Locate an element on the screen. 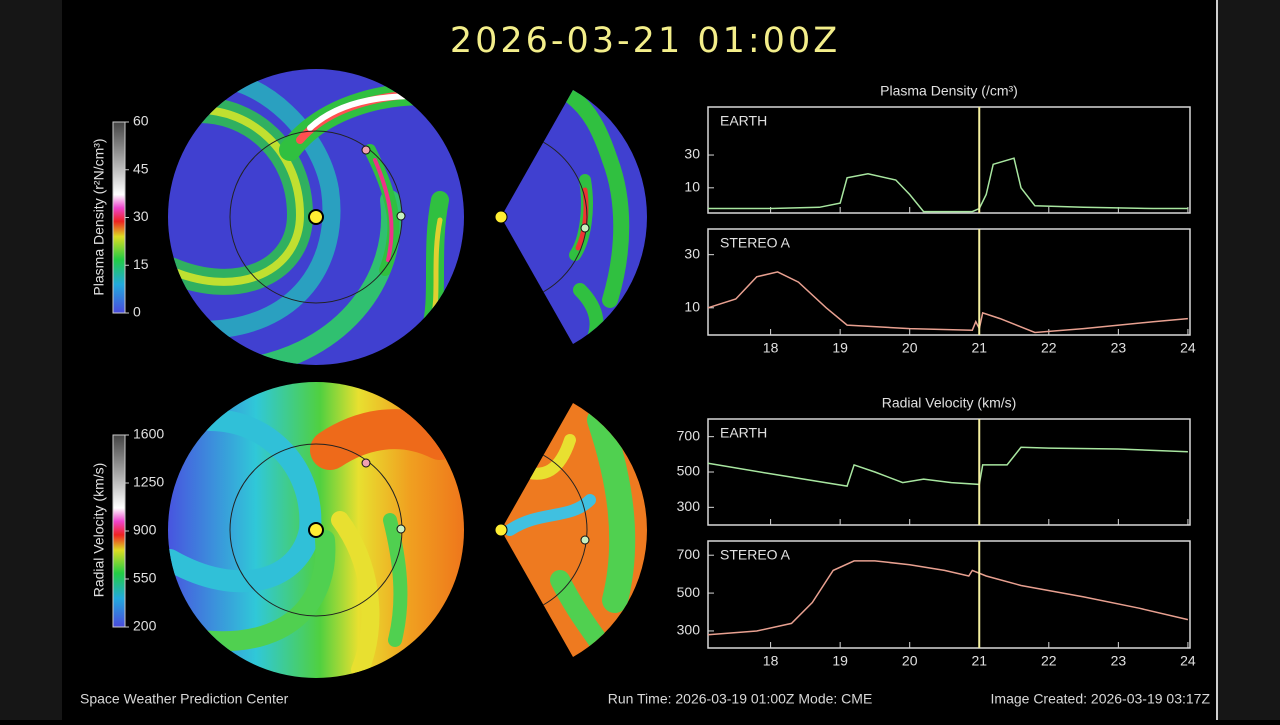 The height and width of the screenshot is (725, 1280). colorbar-tick-label: 15 is located at coordinates (141, 264).